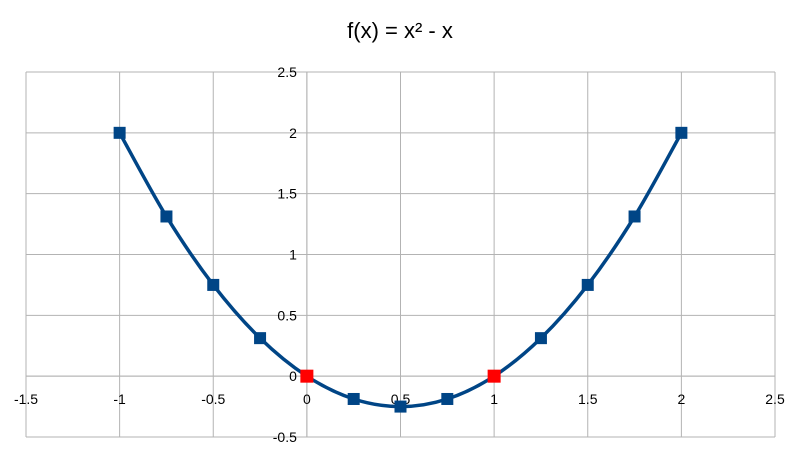 The height and width of the screenshot is (454, 800). I want to click on x-tick-label: 0, so click(307, 399).